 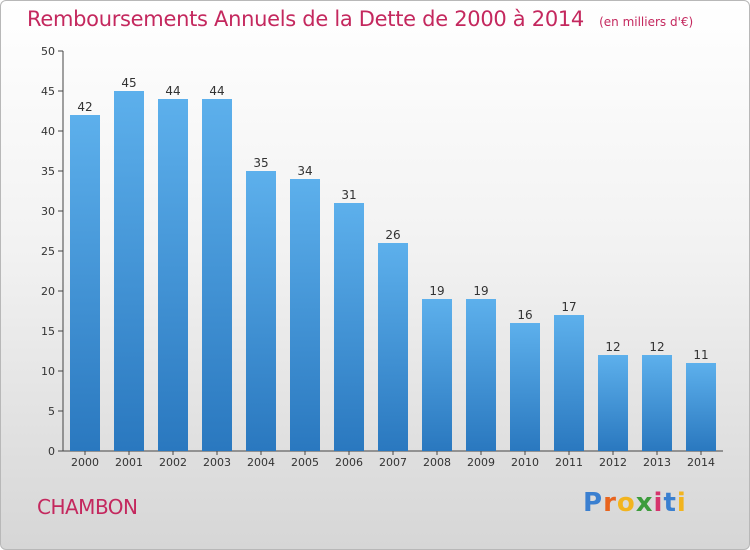 I want to click on x-tick-label: 2007, so click(x=393, y=462).